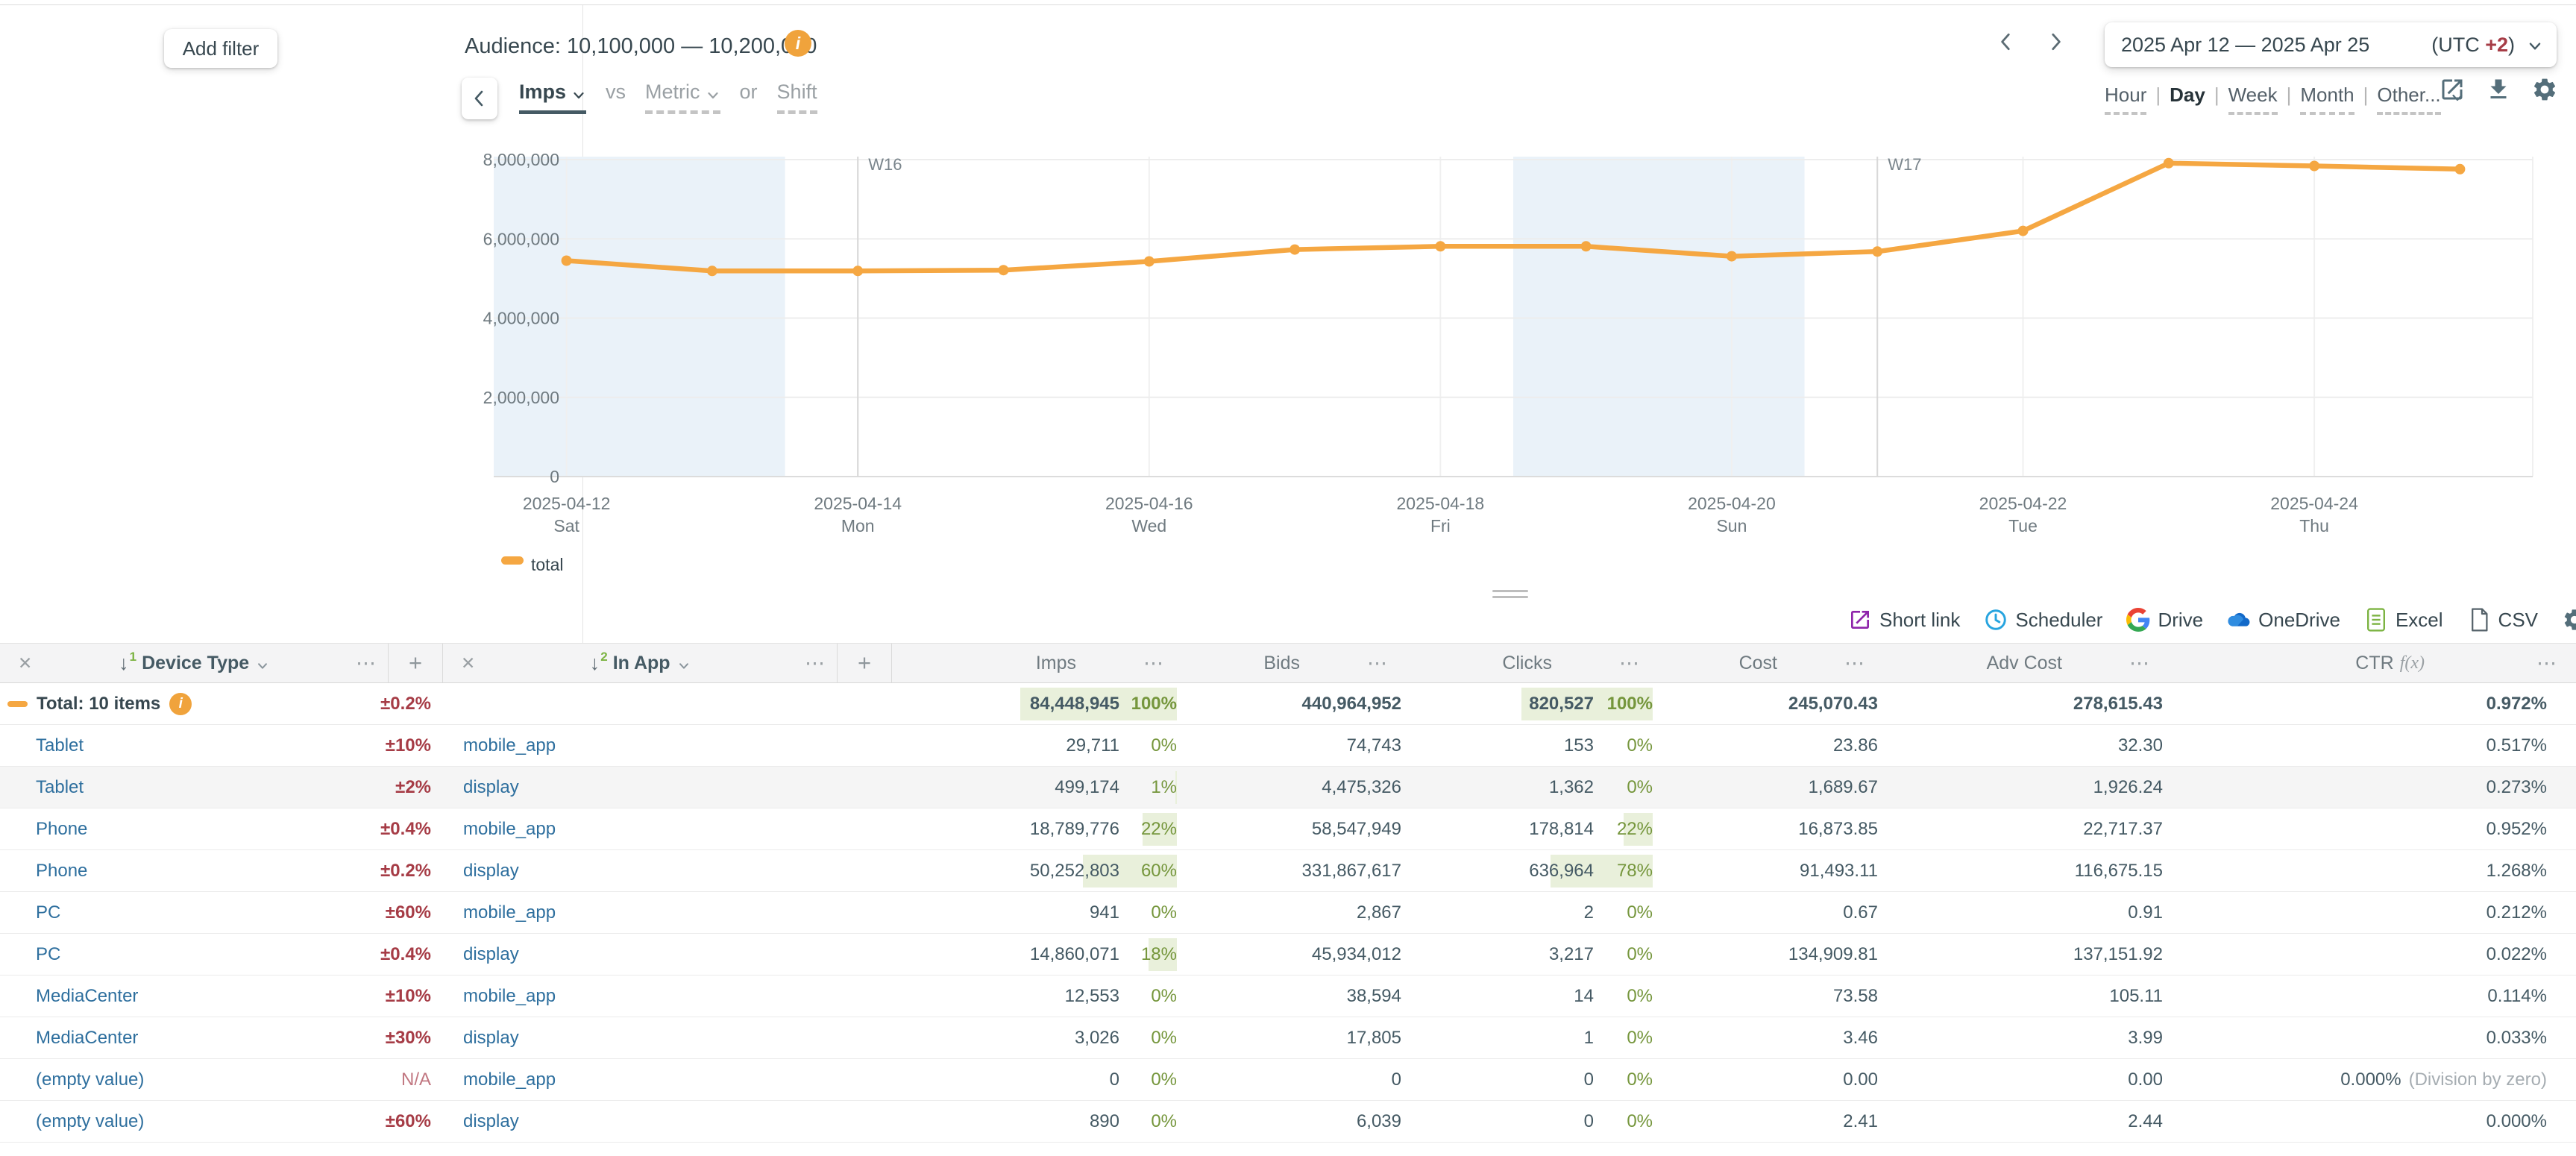  Describe the element at coordinates (2372, 913) in the screenshot. I see `metric-cell: 0.212%` at that location.